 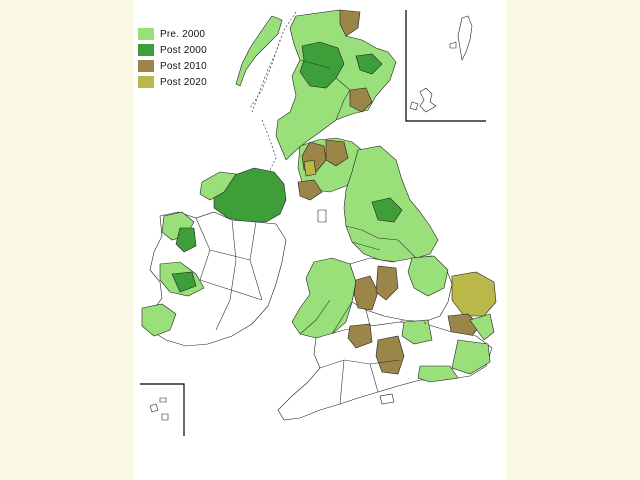 I want to click on kerry-green, so click(x=159, y=320).